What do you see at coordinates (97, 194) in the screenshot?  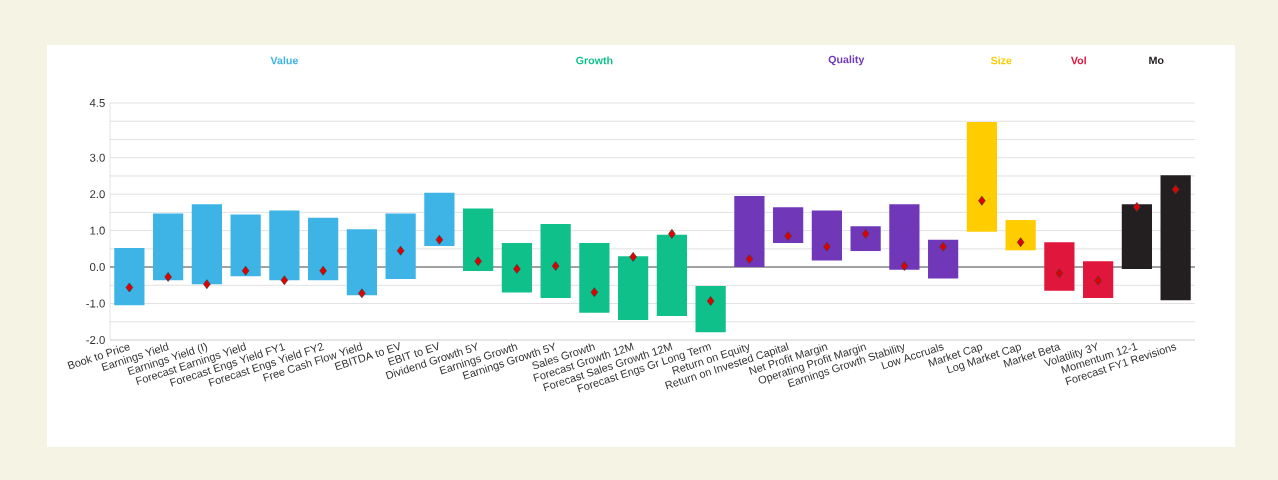 I see `y-tick-label: 2.0` at bounding box center [97, 194].